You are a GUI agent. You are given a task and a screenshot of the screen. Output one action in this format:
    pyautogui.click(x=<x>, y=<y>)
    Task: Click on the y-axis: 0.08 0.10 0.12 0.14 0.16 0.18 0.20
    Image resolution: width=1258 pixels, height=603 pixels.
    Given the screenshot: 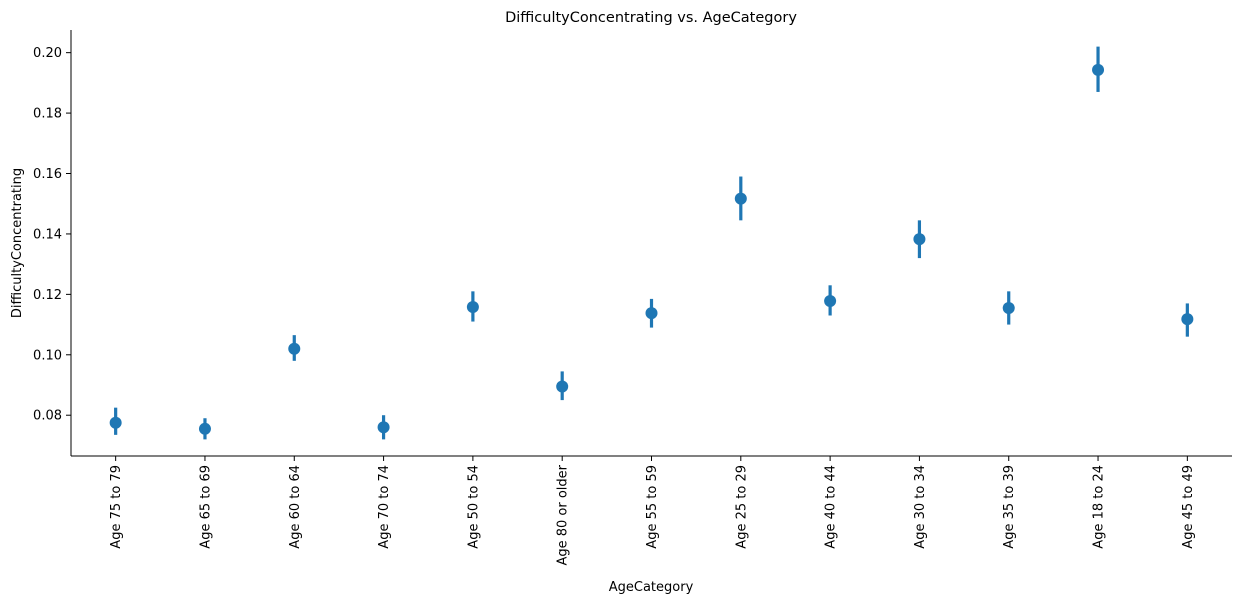 What is the action you would take?
    pyautogui.click(x=52, y=235)
    